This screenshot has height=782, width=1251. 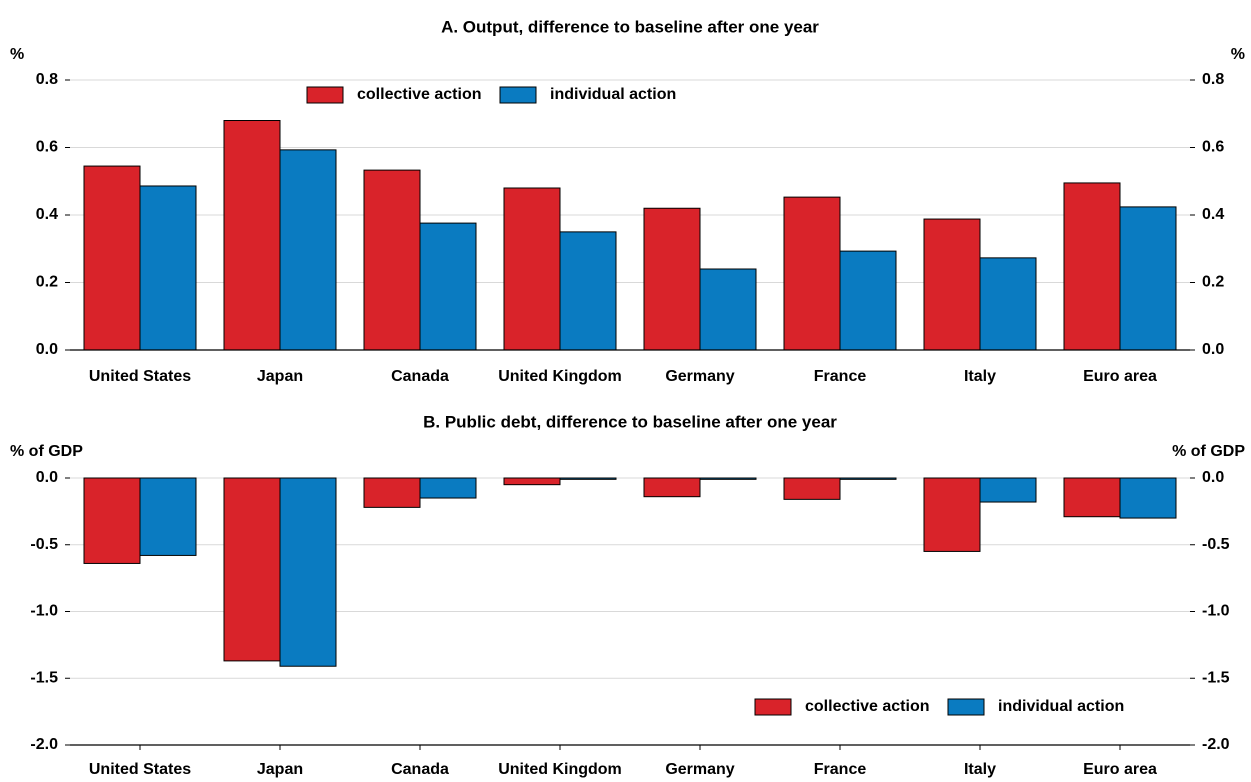 What do you see at coordinates (1216, 677) in the screenshot?
I see `y2-tick-label: -1.5` at bounding box center [1216, 677].